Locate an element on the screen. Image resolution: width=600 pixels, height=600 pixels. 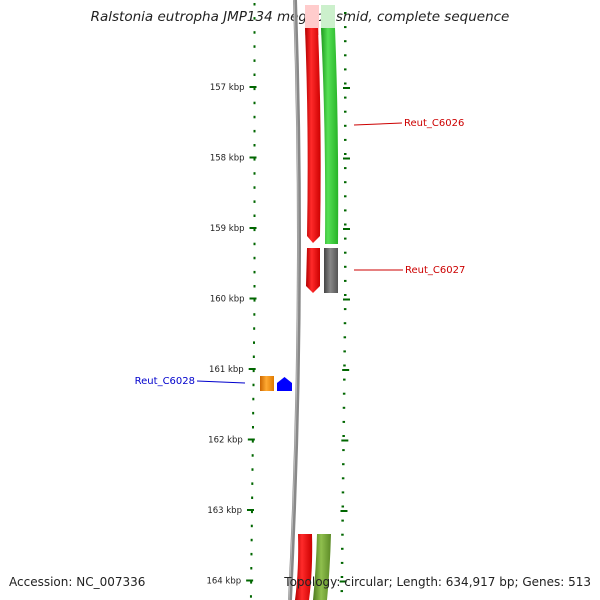
gene-label-reut-c6027: Reut_C6027 is located at coordinates (435, 270).